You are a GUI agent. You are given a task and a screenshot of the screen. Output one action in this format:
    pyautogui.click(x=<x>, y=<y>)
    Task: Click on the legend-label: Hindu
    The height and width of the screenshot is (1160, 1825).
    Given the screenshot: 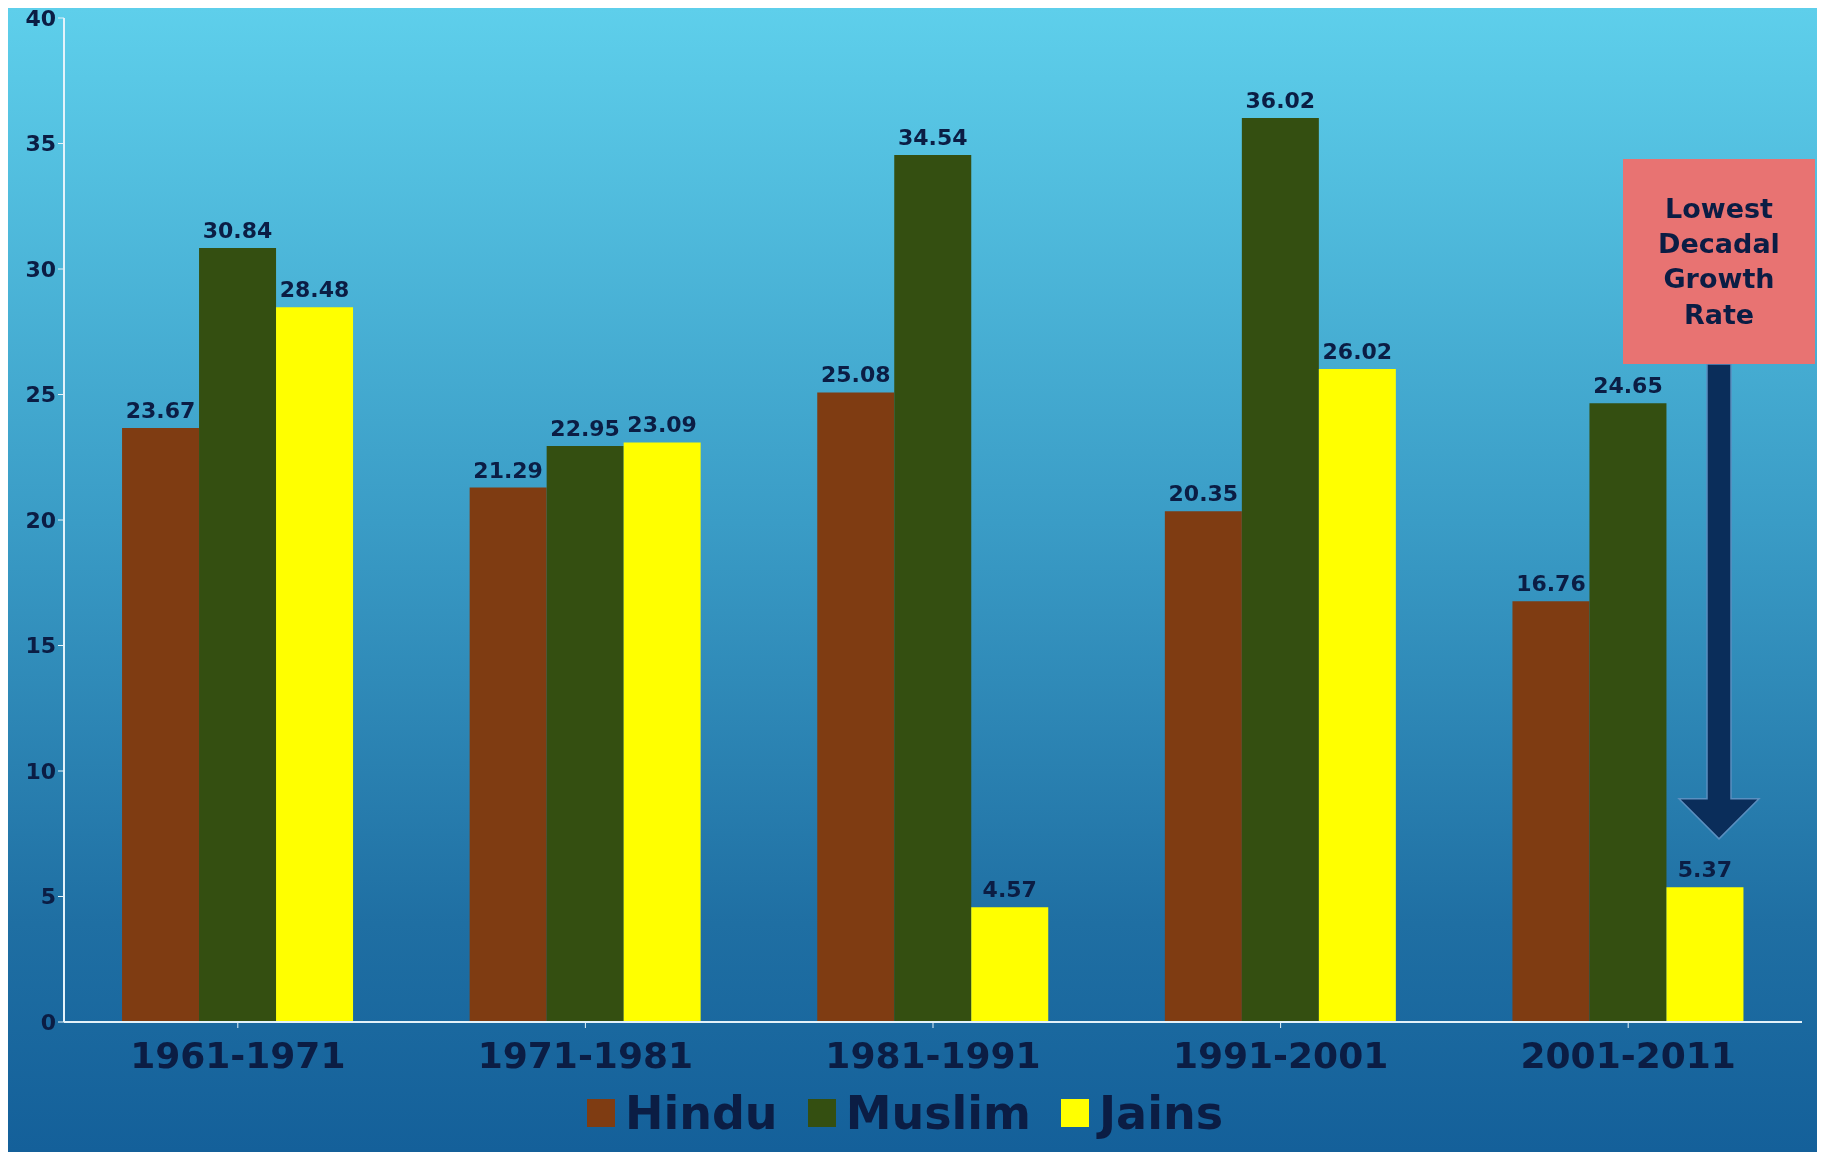 What is the action you would take?
    pyautogui.click(x=701, y=1113)
    